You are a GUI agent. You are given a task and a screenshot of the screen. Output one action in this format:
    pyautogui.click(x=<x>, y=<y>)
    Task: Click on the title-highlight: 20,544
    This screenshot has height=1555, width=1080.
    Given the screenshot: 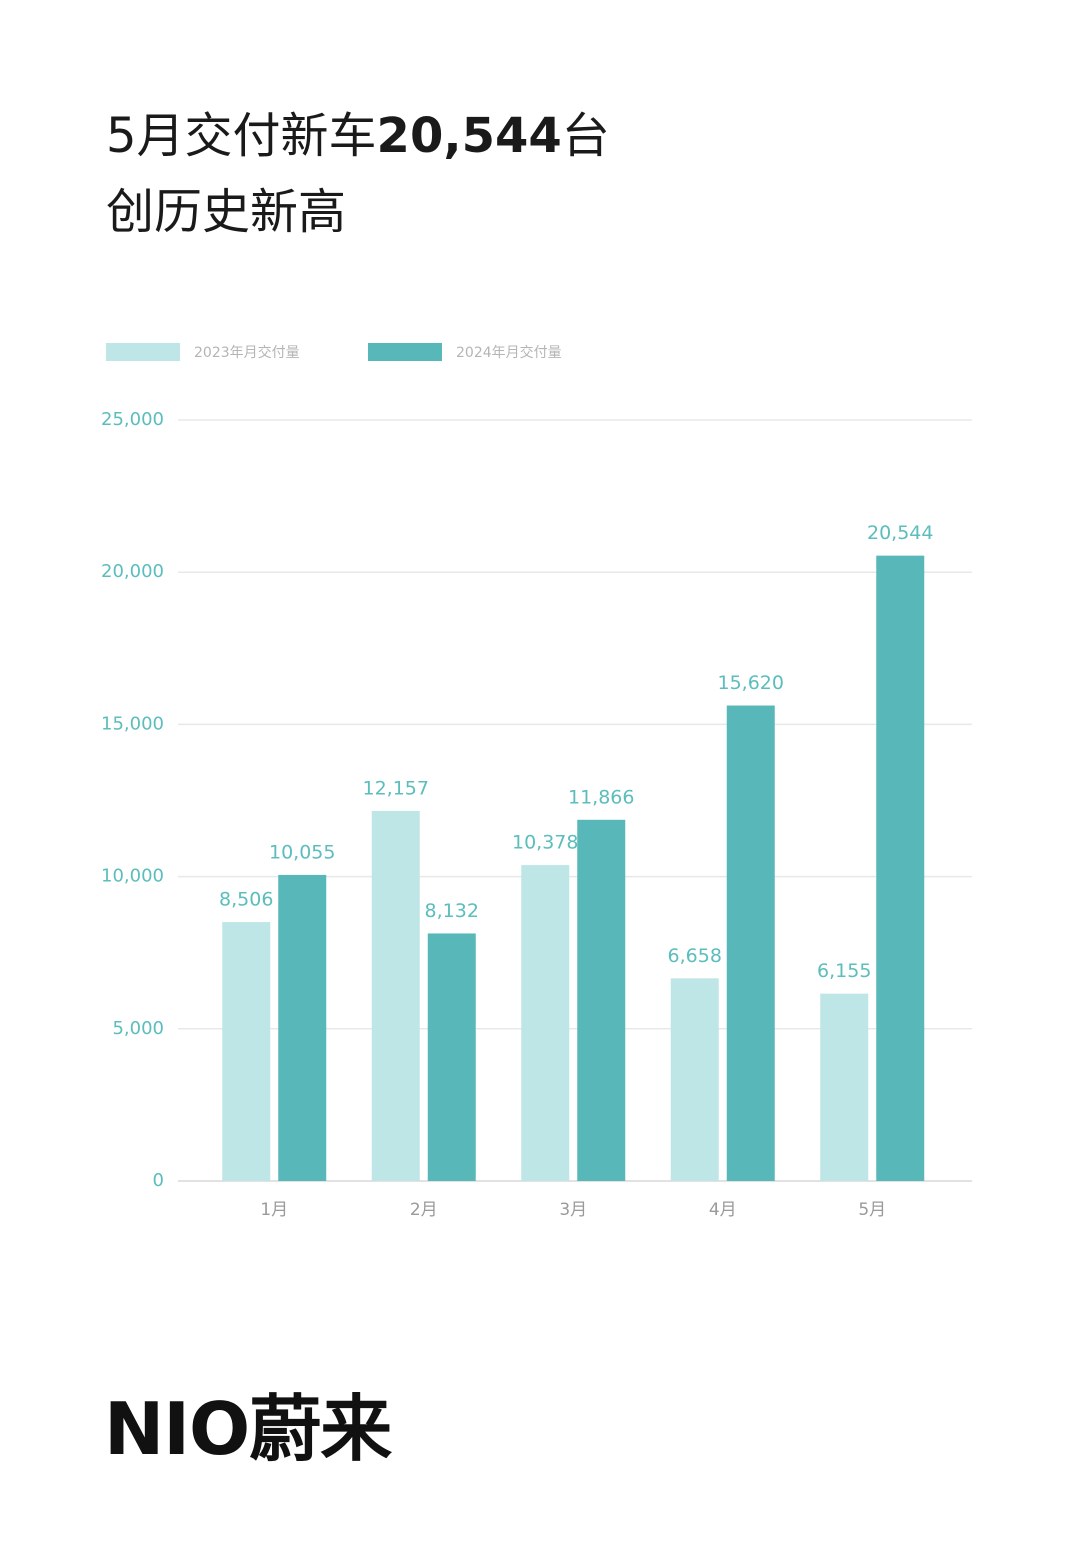 What is the action you would take?
    pyautogui.click(x=469, y=136)
    